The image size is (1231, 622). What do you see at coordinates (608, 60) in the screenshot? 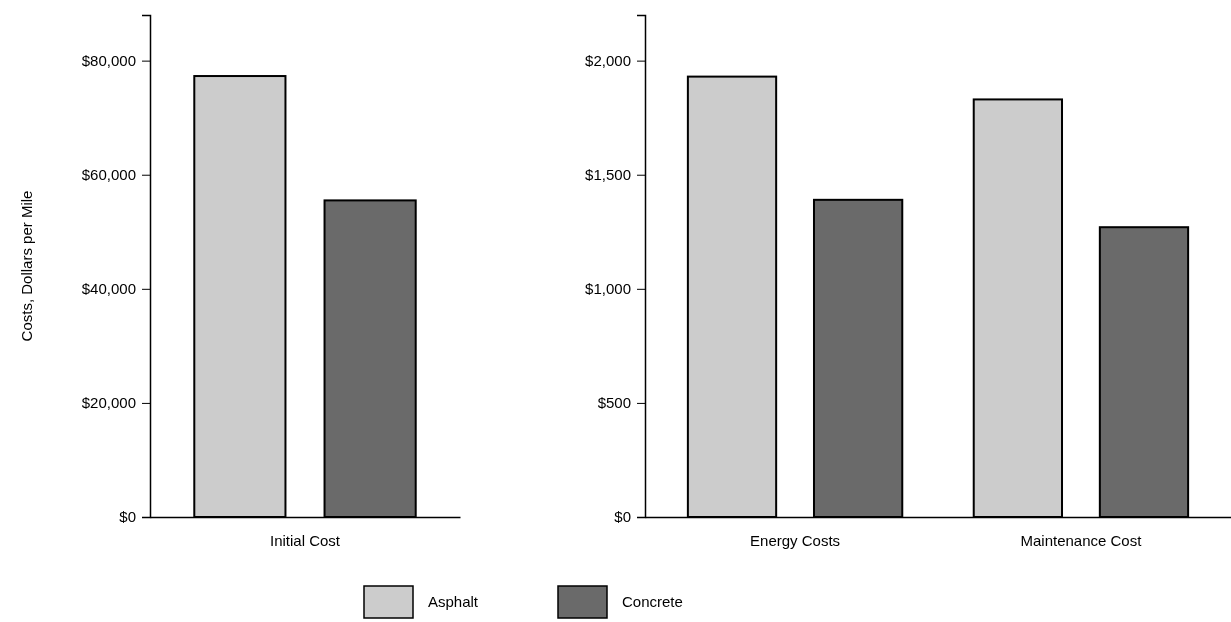
I see `y-tick-label: $2,000` at bounding box center [608, 60].